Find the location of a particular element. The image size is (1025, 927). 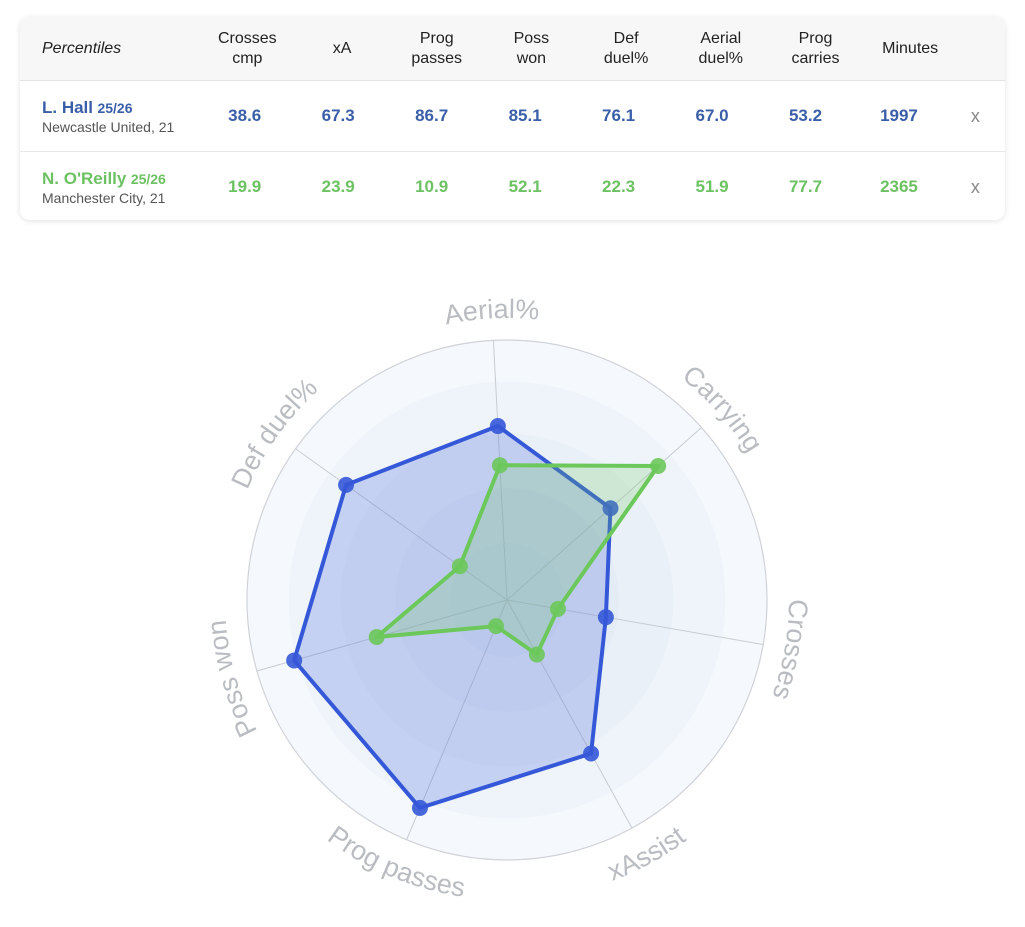

player-name: L. Hall is located at coordinates (68, 107).